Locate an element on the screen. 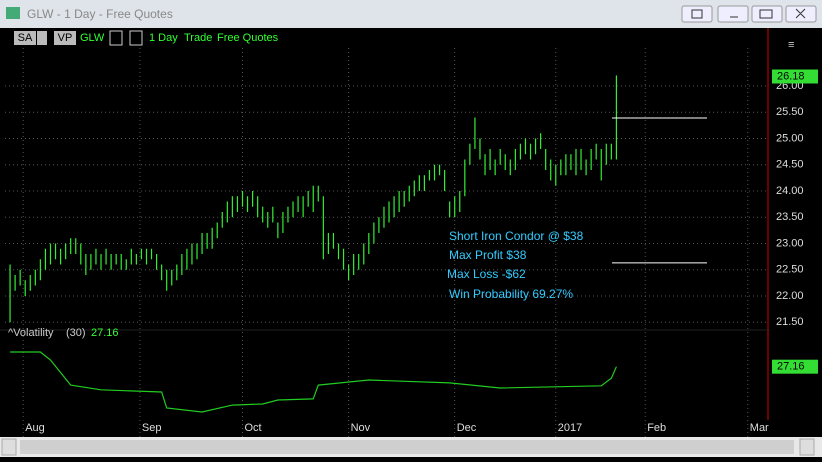 This screenshot has height=462, width=822. y-tick-label: 25.50 is located at coordinates (790, 112).